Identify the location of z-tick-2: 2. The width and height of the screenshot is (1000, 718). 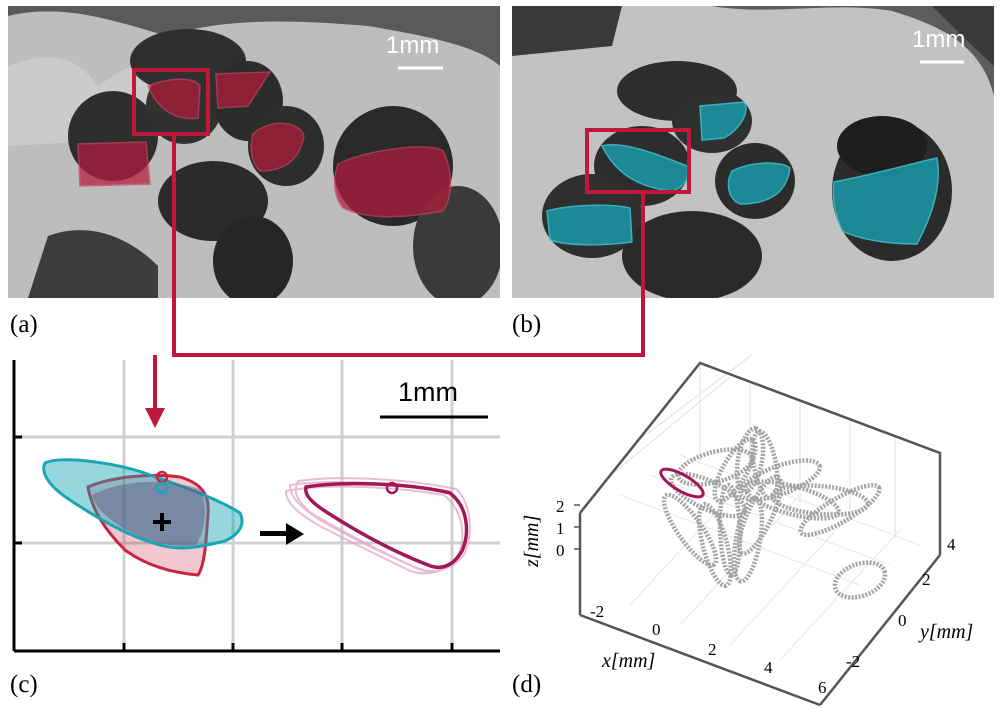
(560, 506).